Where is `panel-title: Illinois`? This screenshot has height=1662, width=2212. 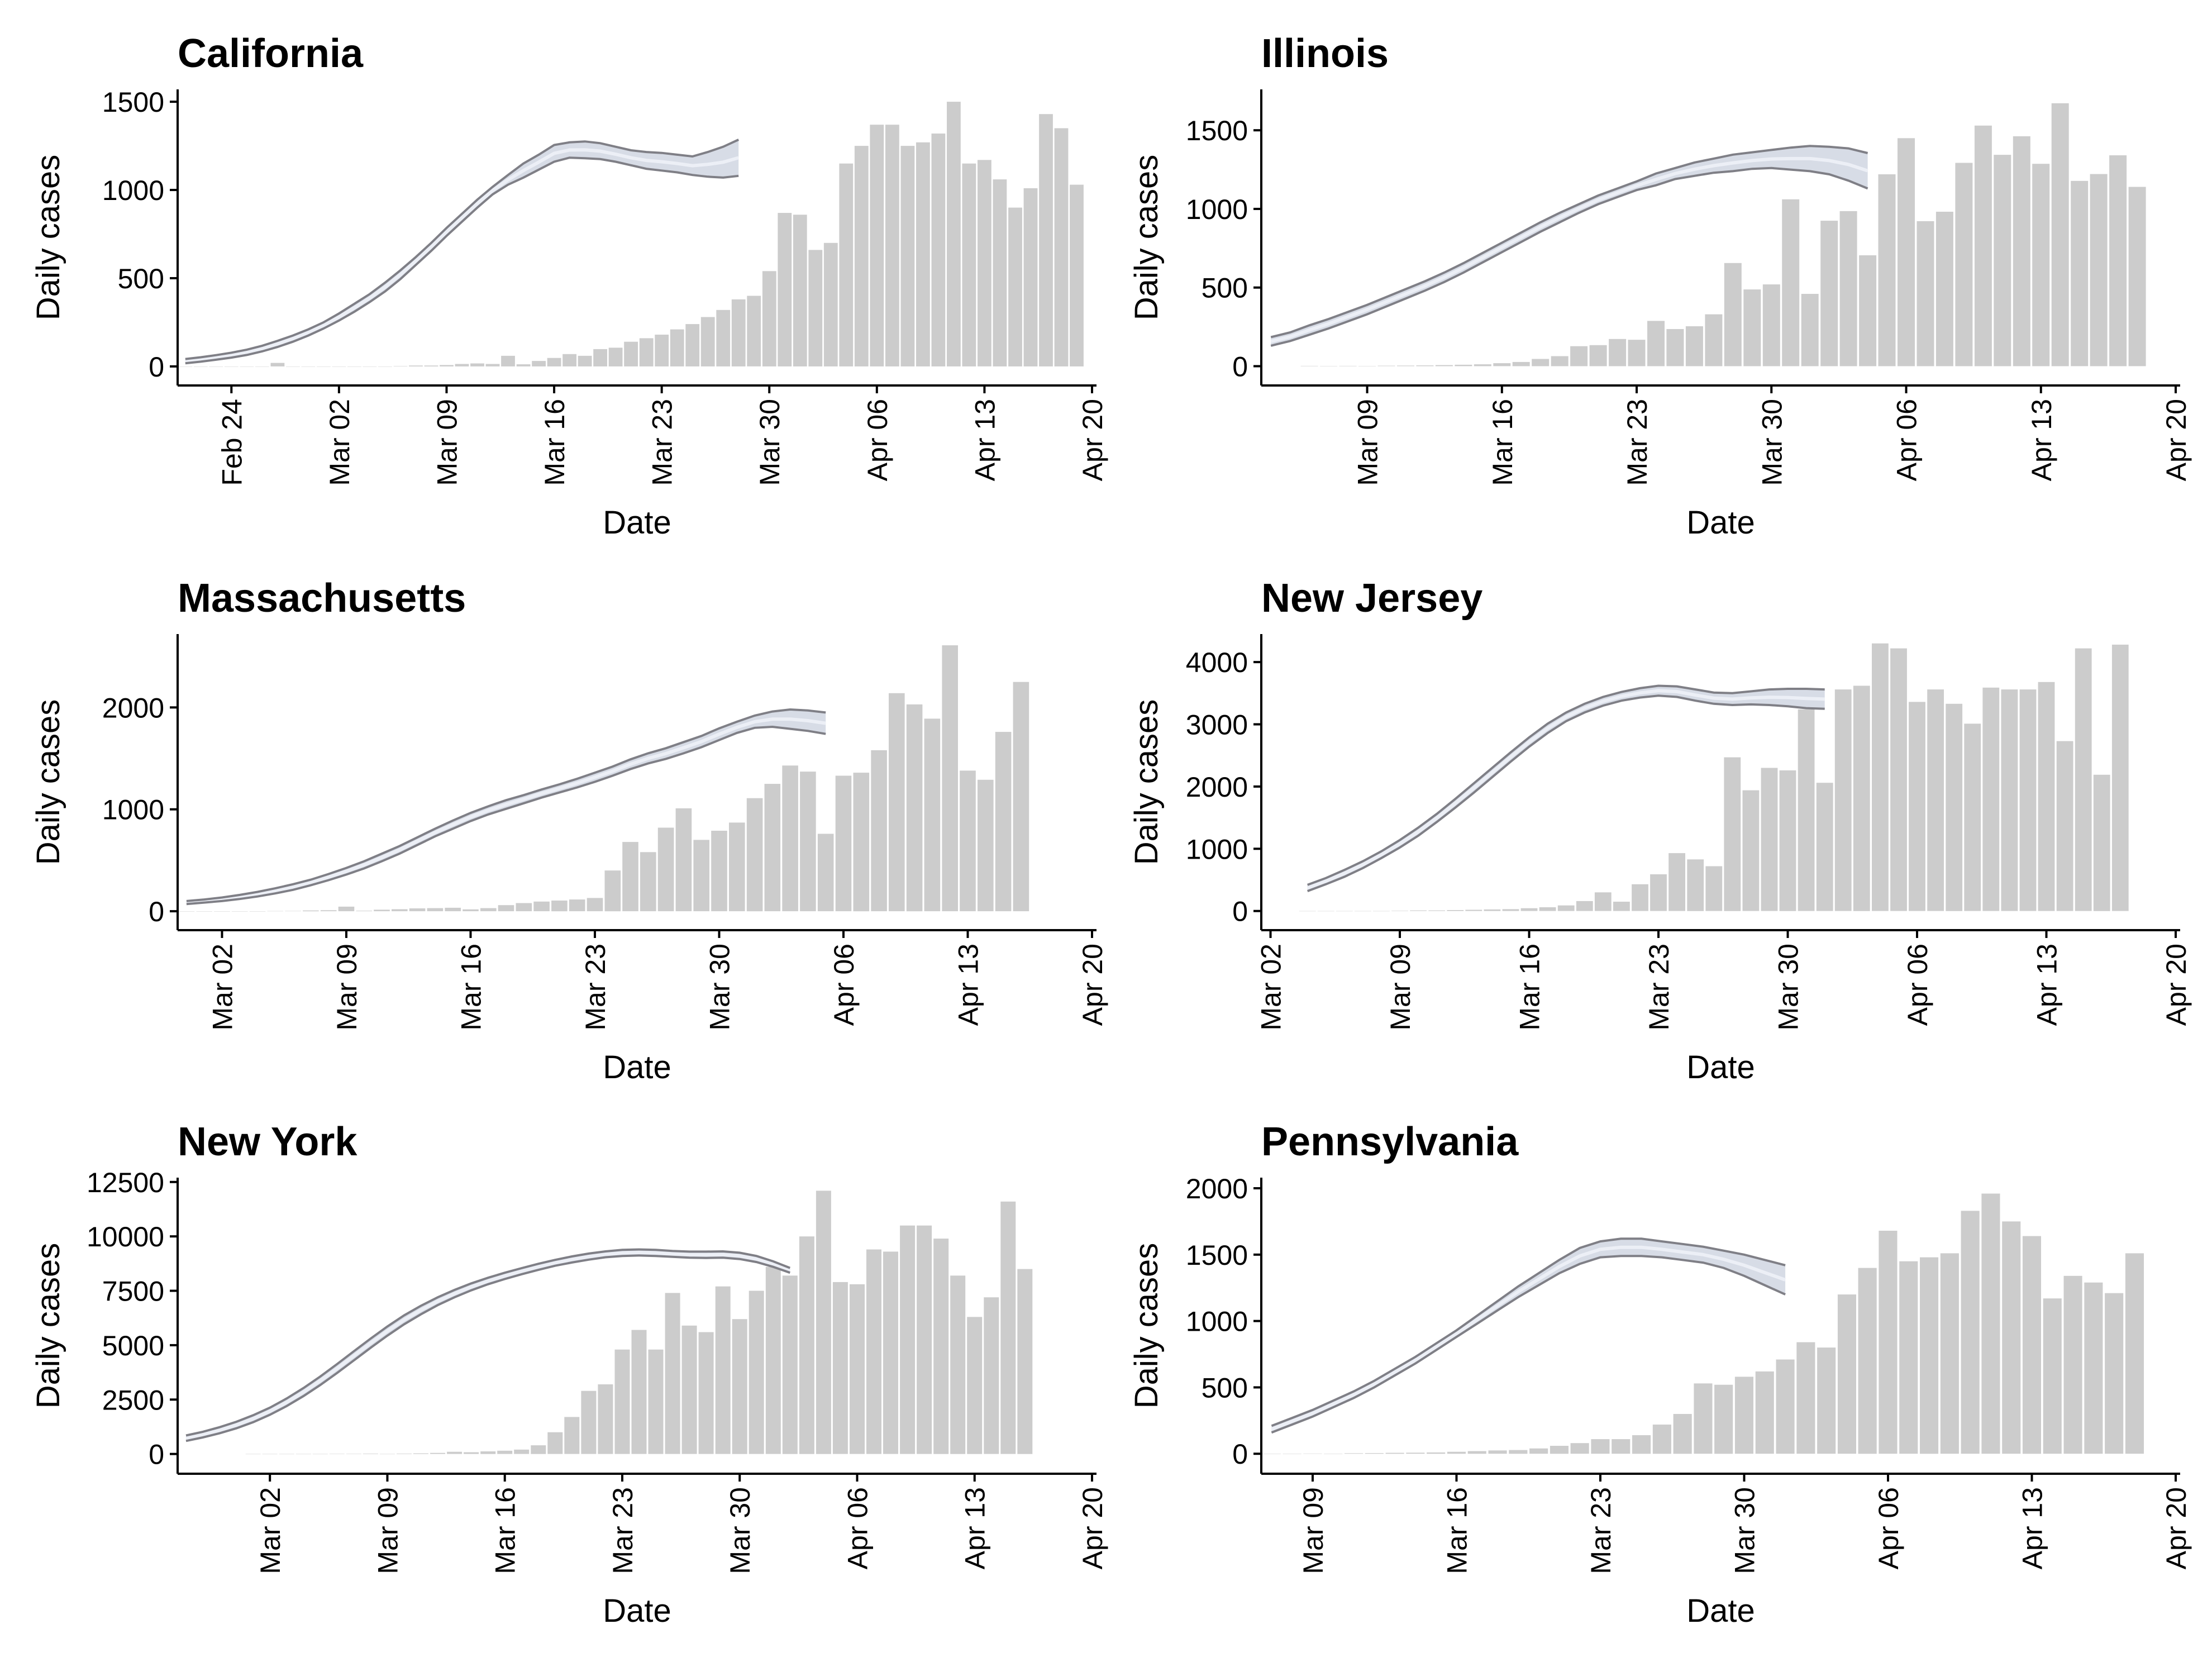
panel-title: Illinois is located at coordinates (1325, 53).